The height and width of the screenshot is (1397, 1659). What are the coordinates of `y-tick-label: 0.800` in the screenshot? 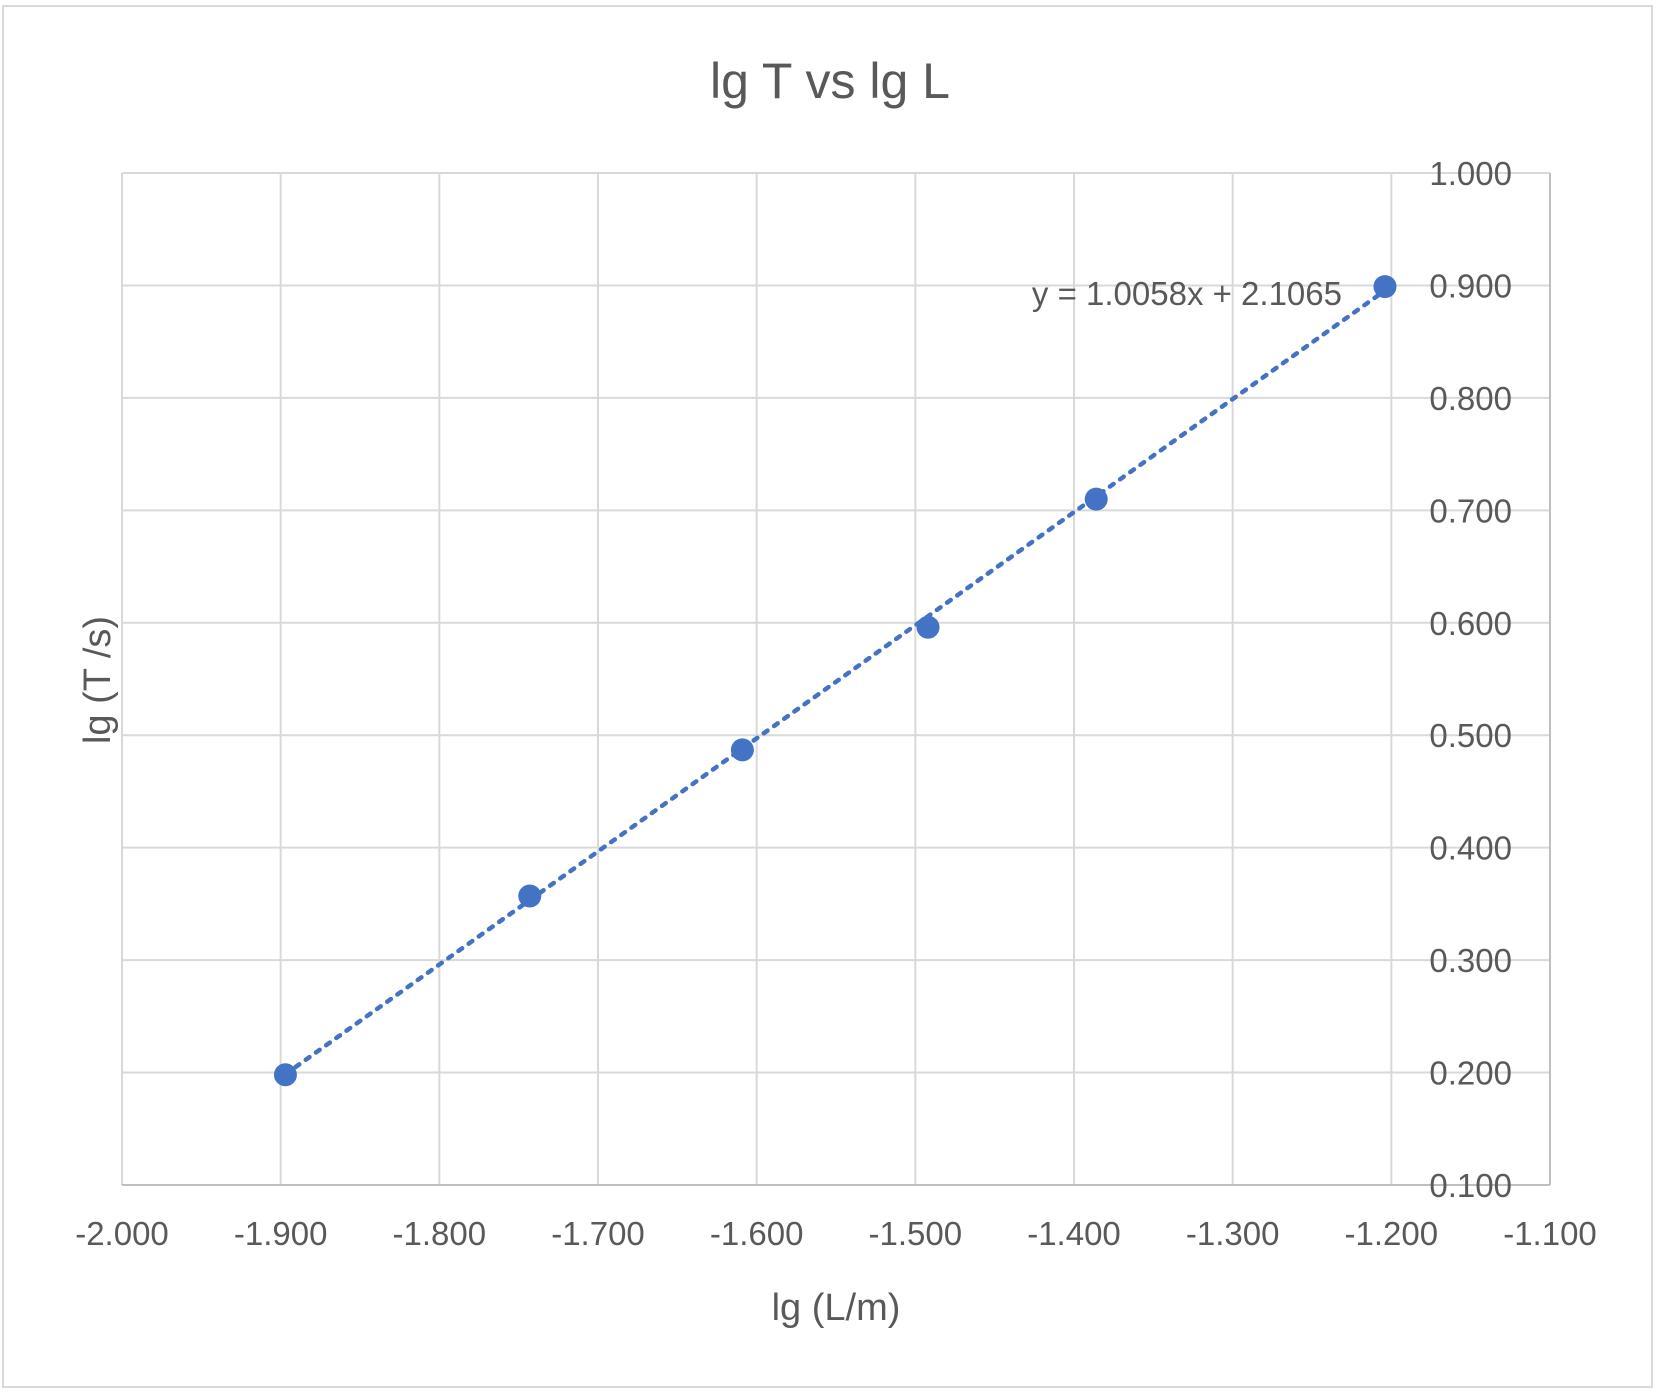 It's located at (1470, 398).